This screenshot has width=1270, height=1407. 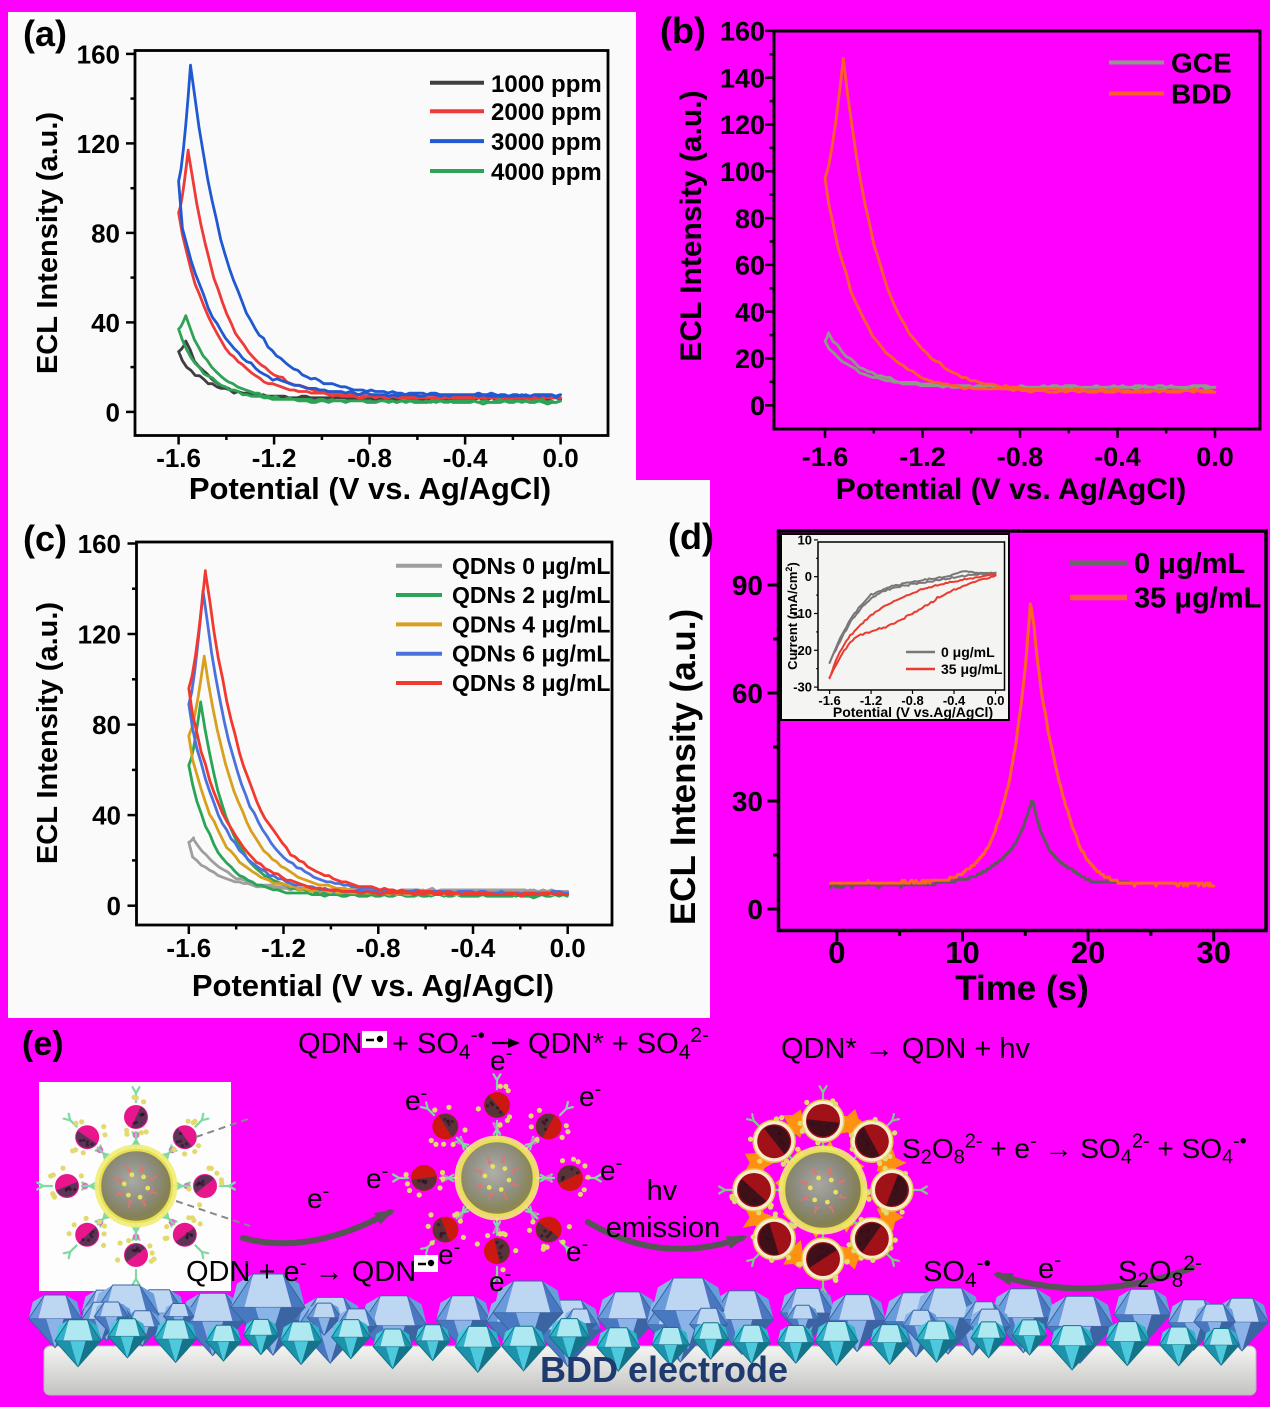 What do you see at coordinates (618, 1044) in the screenshot?
I see `svg-text: QDN* + SO42-` at bounding box center [618, 1044].